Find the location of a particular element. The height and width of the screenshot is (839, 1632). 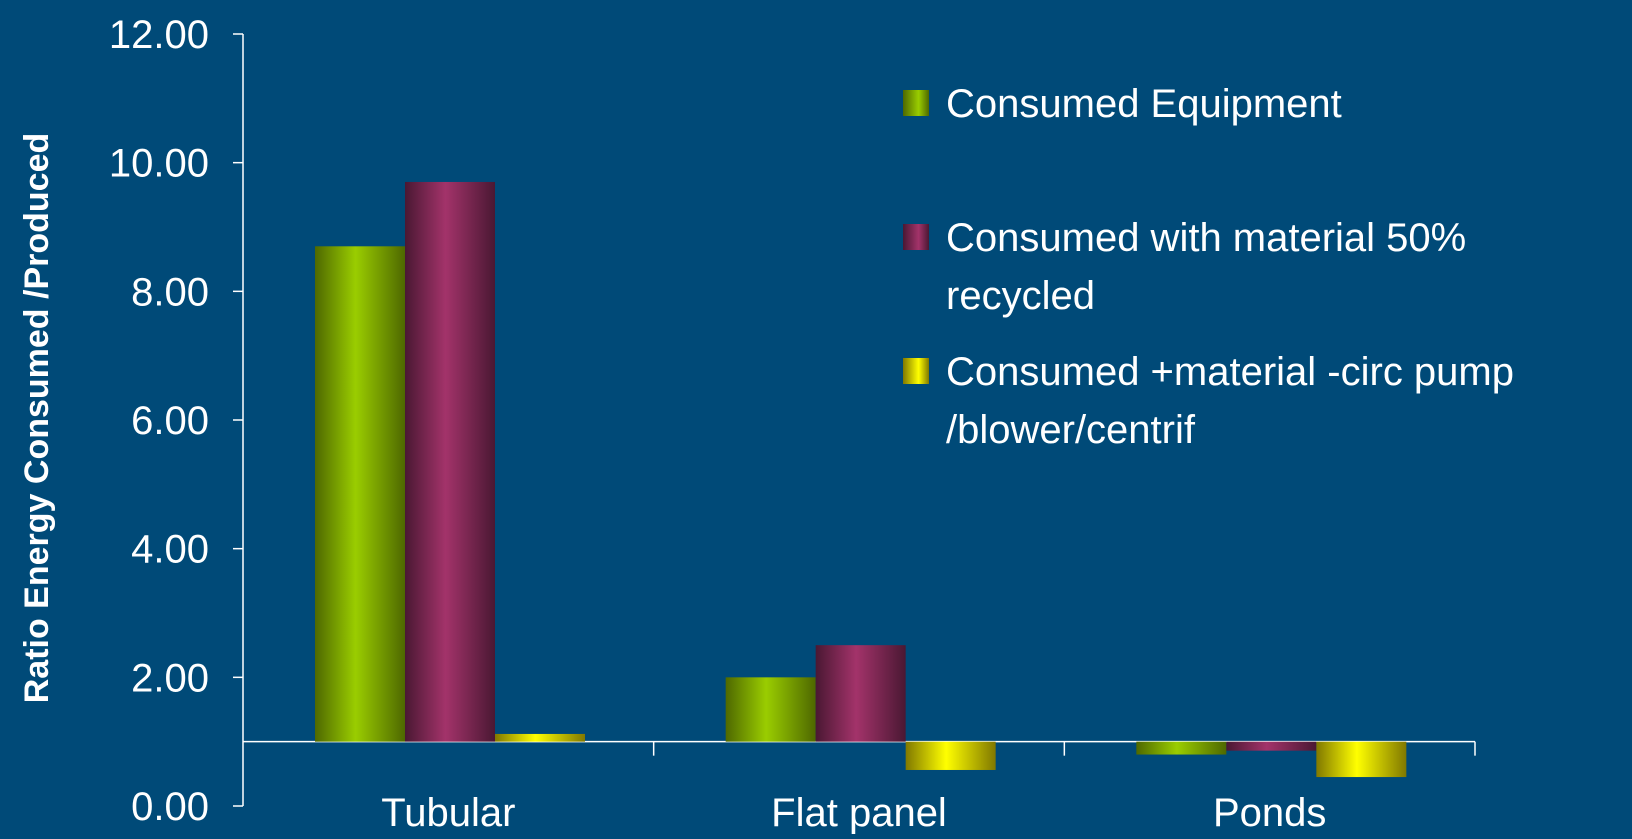

y-tick-label: 6.00 is located at coordinates (170, 421).